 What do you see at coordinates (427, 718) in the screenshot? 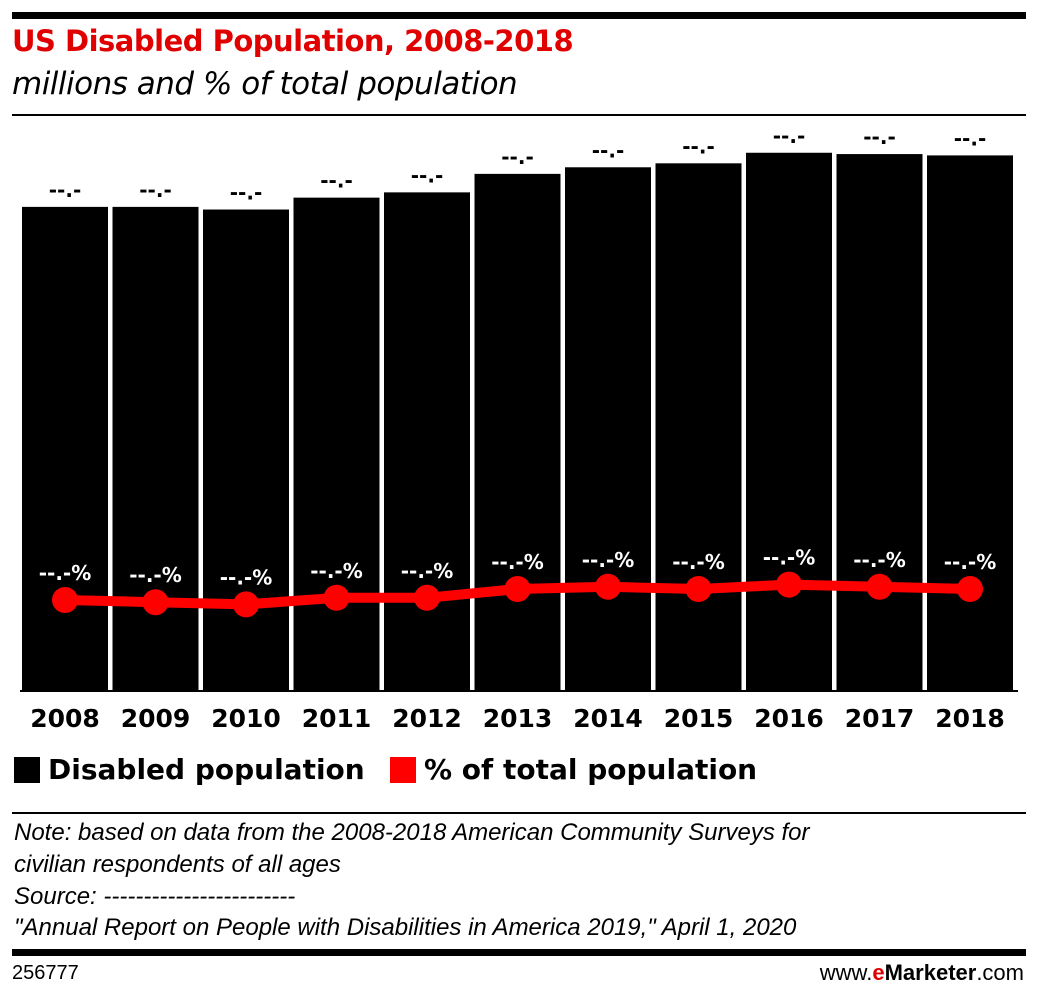
I see `x-tick-label: 2012` at bounding box center [427, 718].